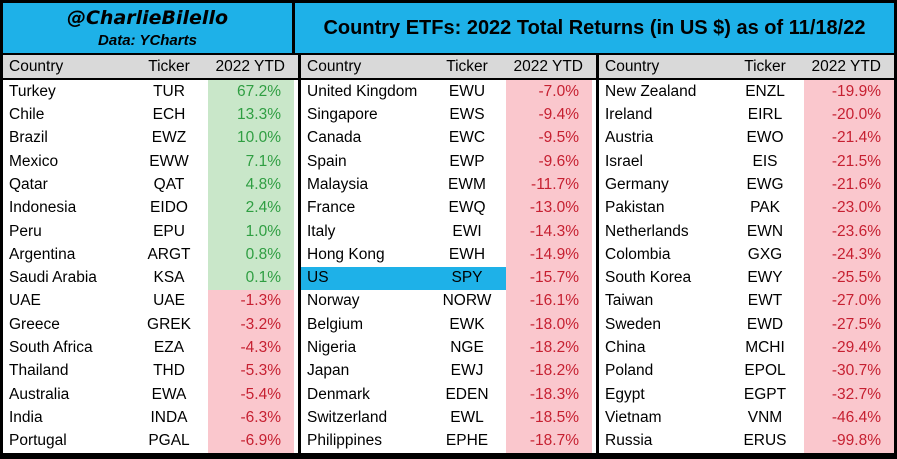 Image resolution: width=897 pixels, height=459 pixels. What do you see at coordinates (625, 394) in the screenshot?
I see `country-cell: Egypt` at bounding box center [625, 394].